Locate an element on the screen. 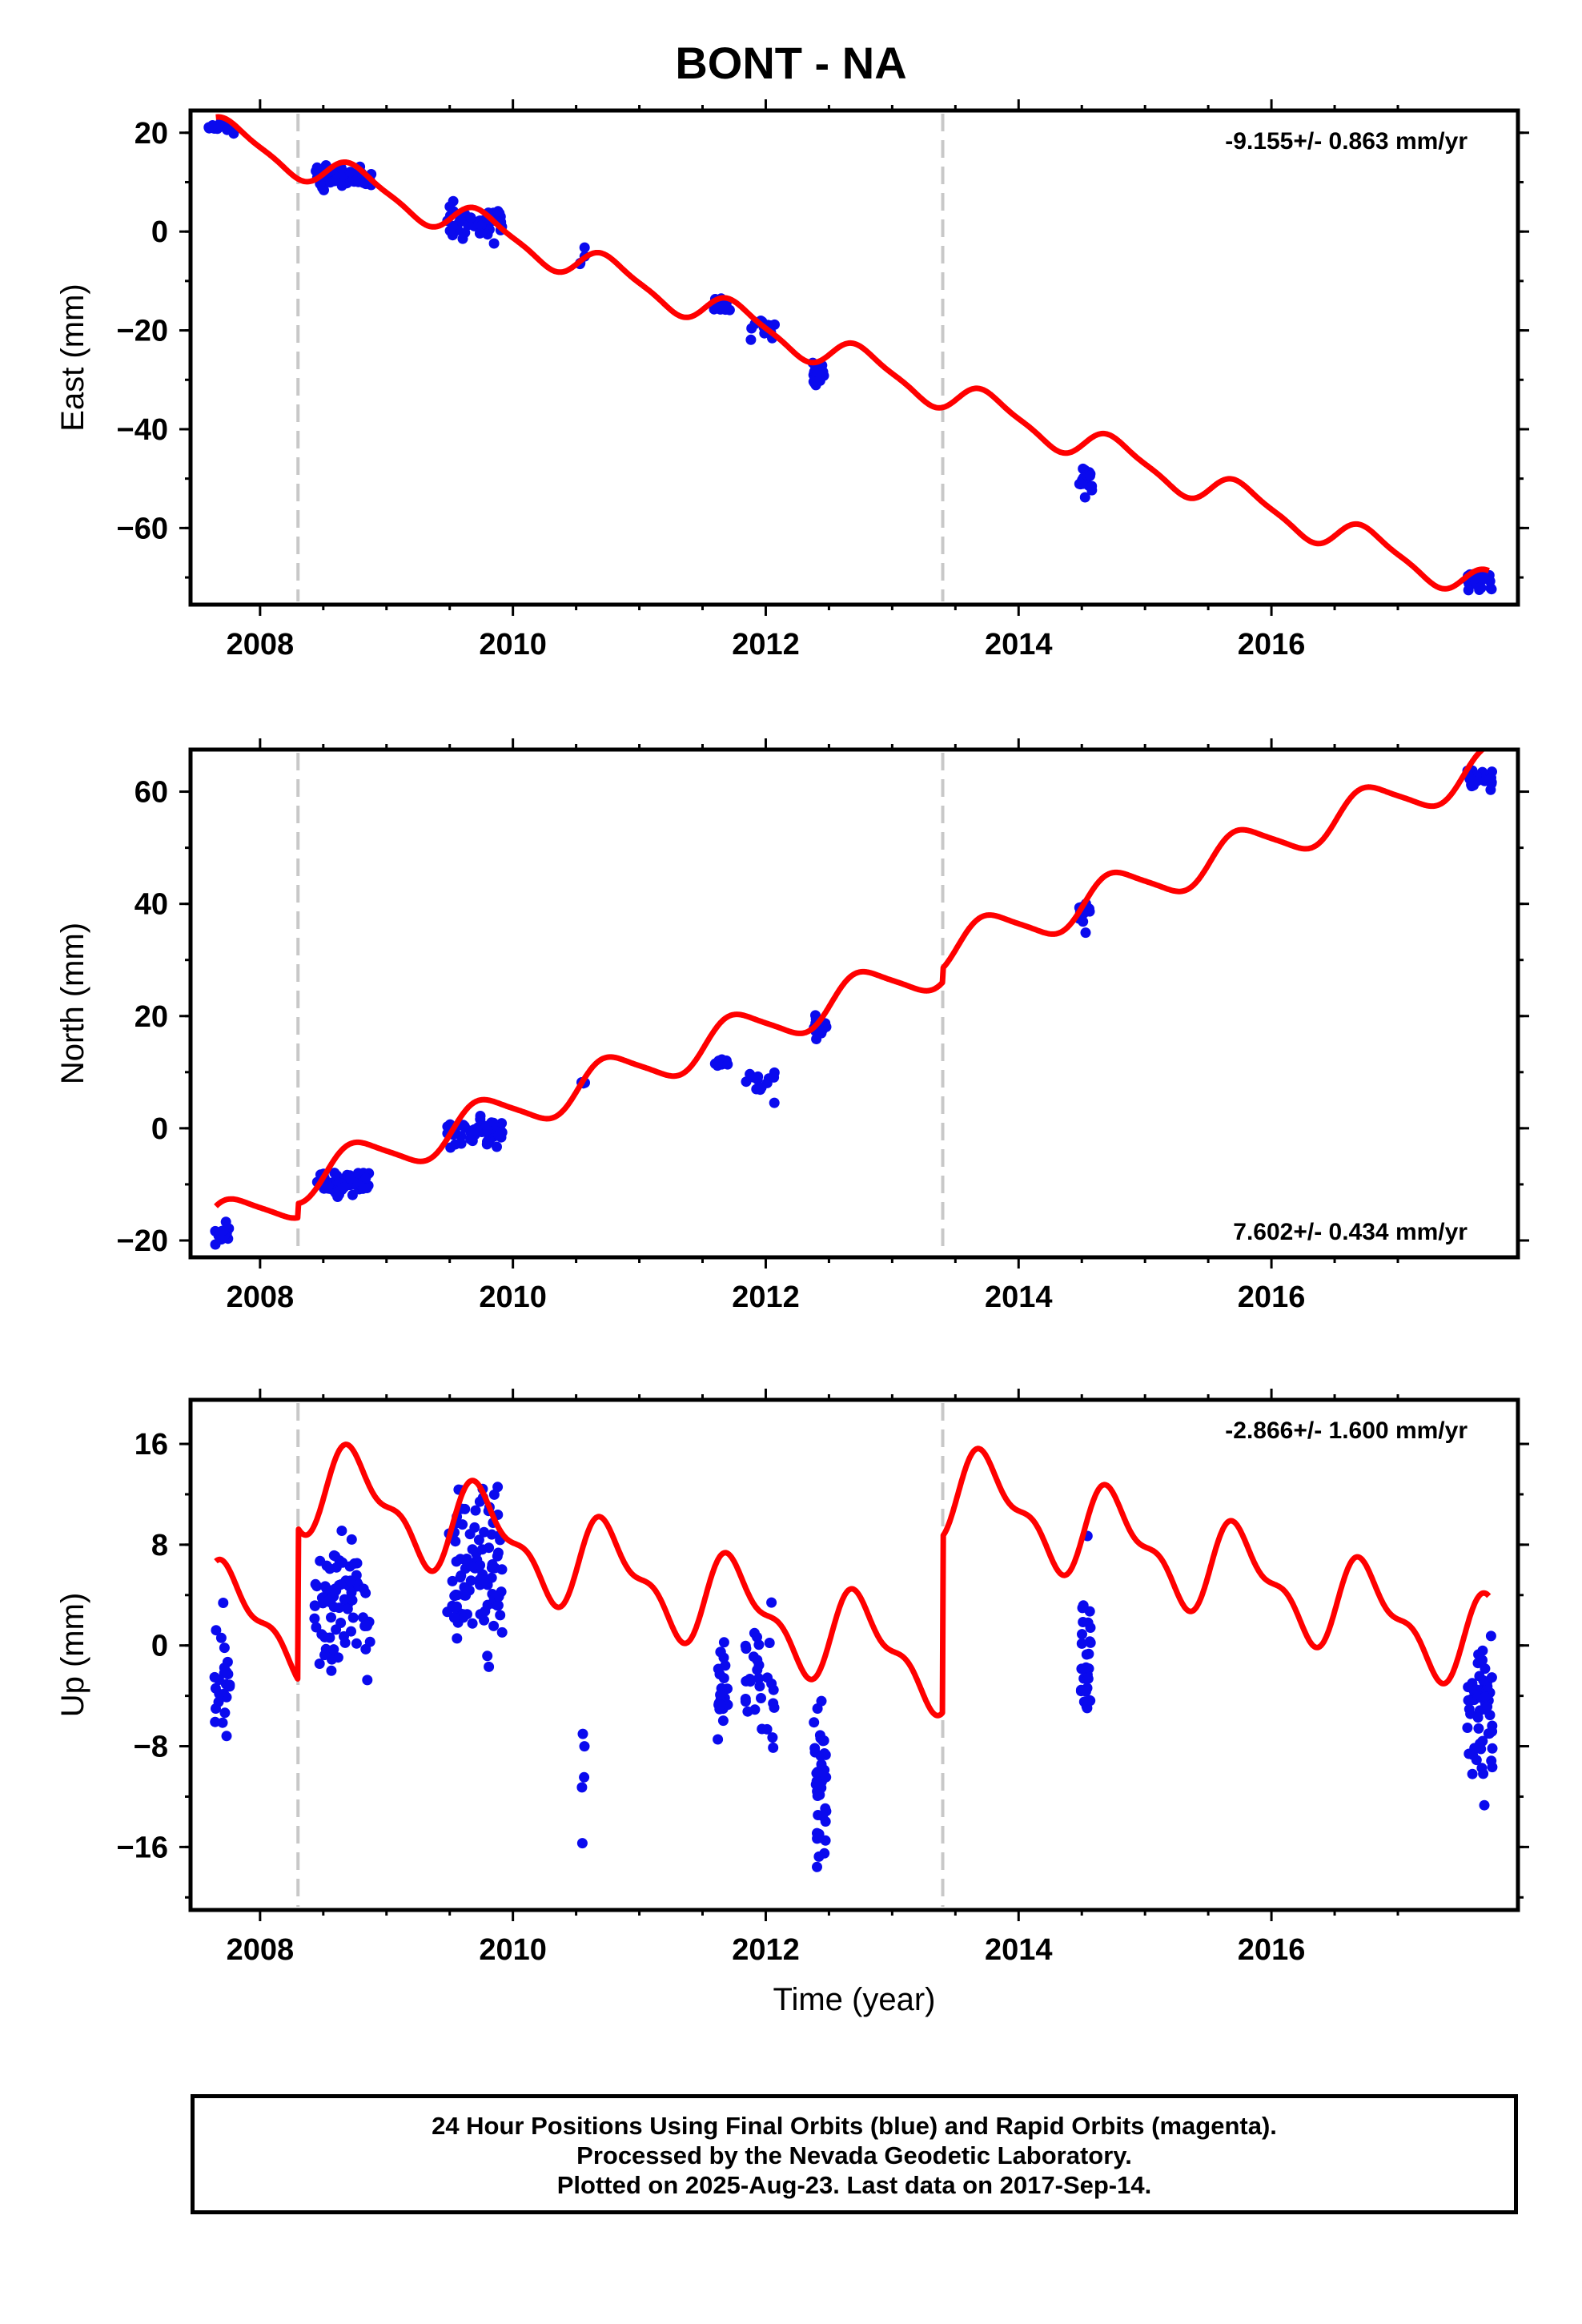 The height and width of the screenshot is (2324, 1582). up-rate-label: -2.866+/- 1.600 mm/yr is located at coordinates (1346, 1430).